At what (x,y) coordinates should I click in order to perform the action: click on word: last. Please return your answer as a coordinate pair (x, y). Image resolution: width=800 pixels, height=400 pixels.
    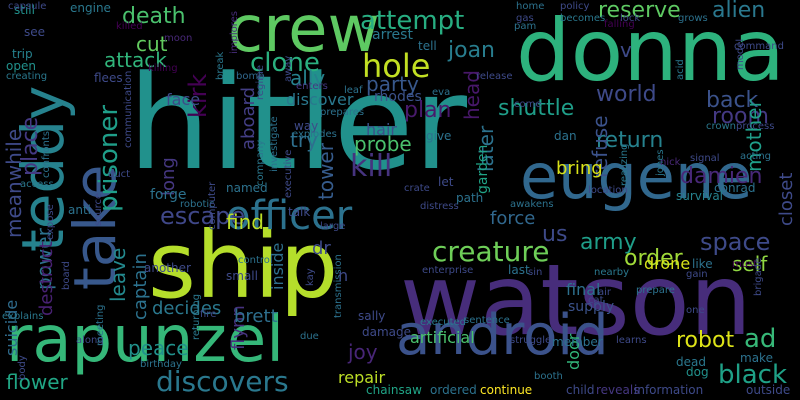
    Looking at the image, I should click on (519, 270).